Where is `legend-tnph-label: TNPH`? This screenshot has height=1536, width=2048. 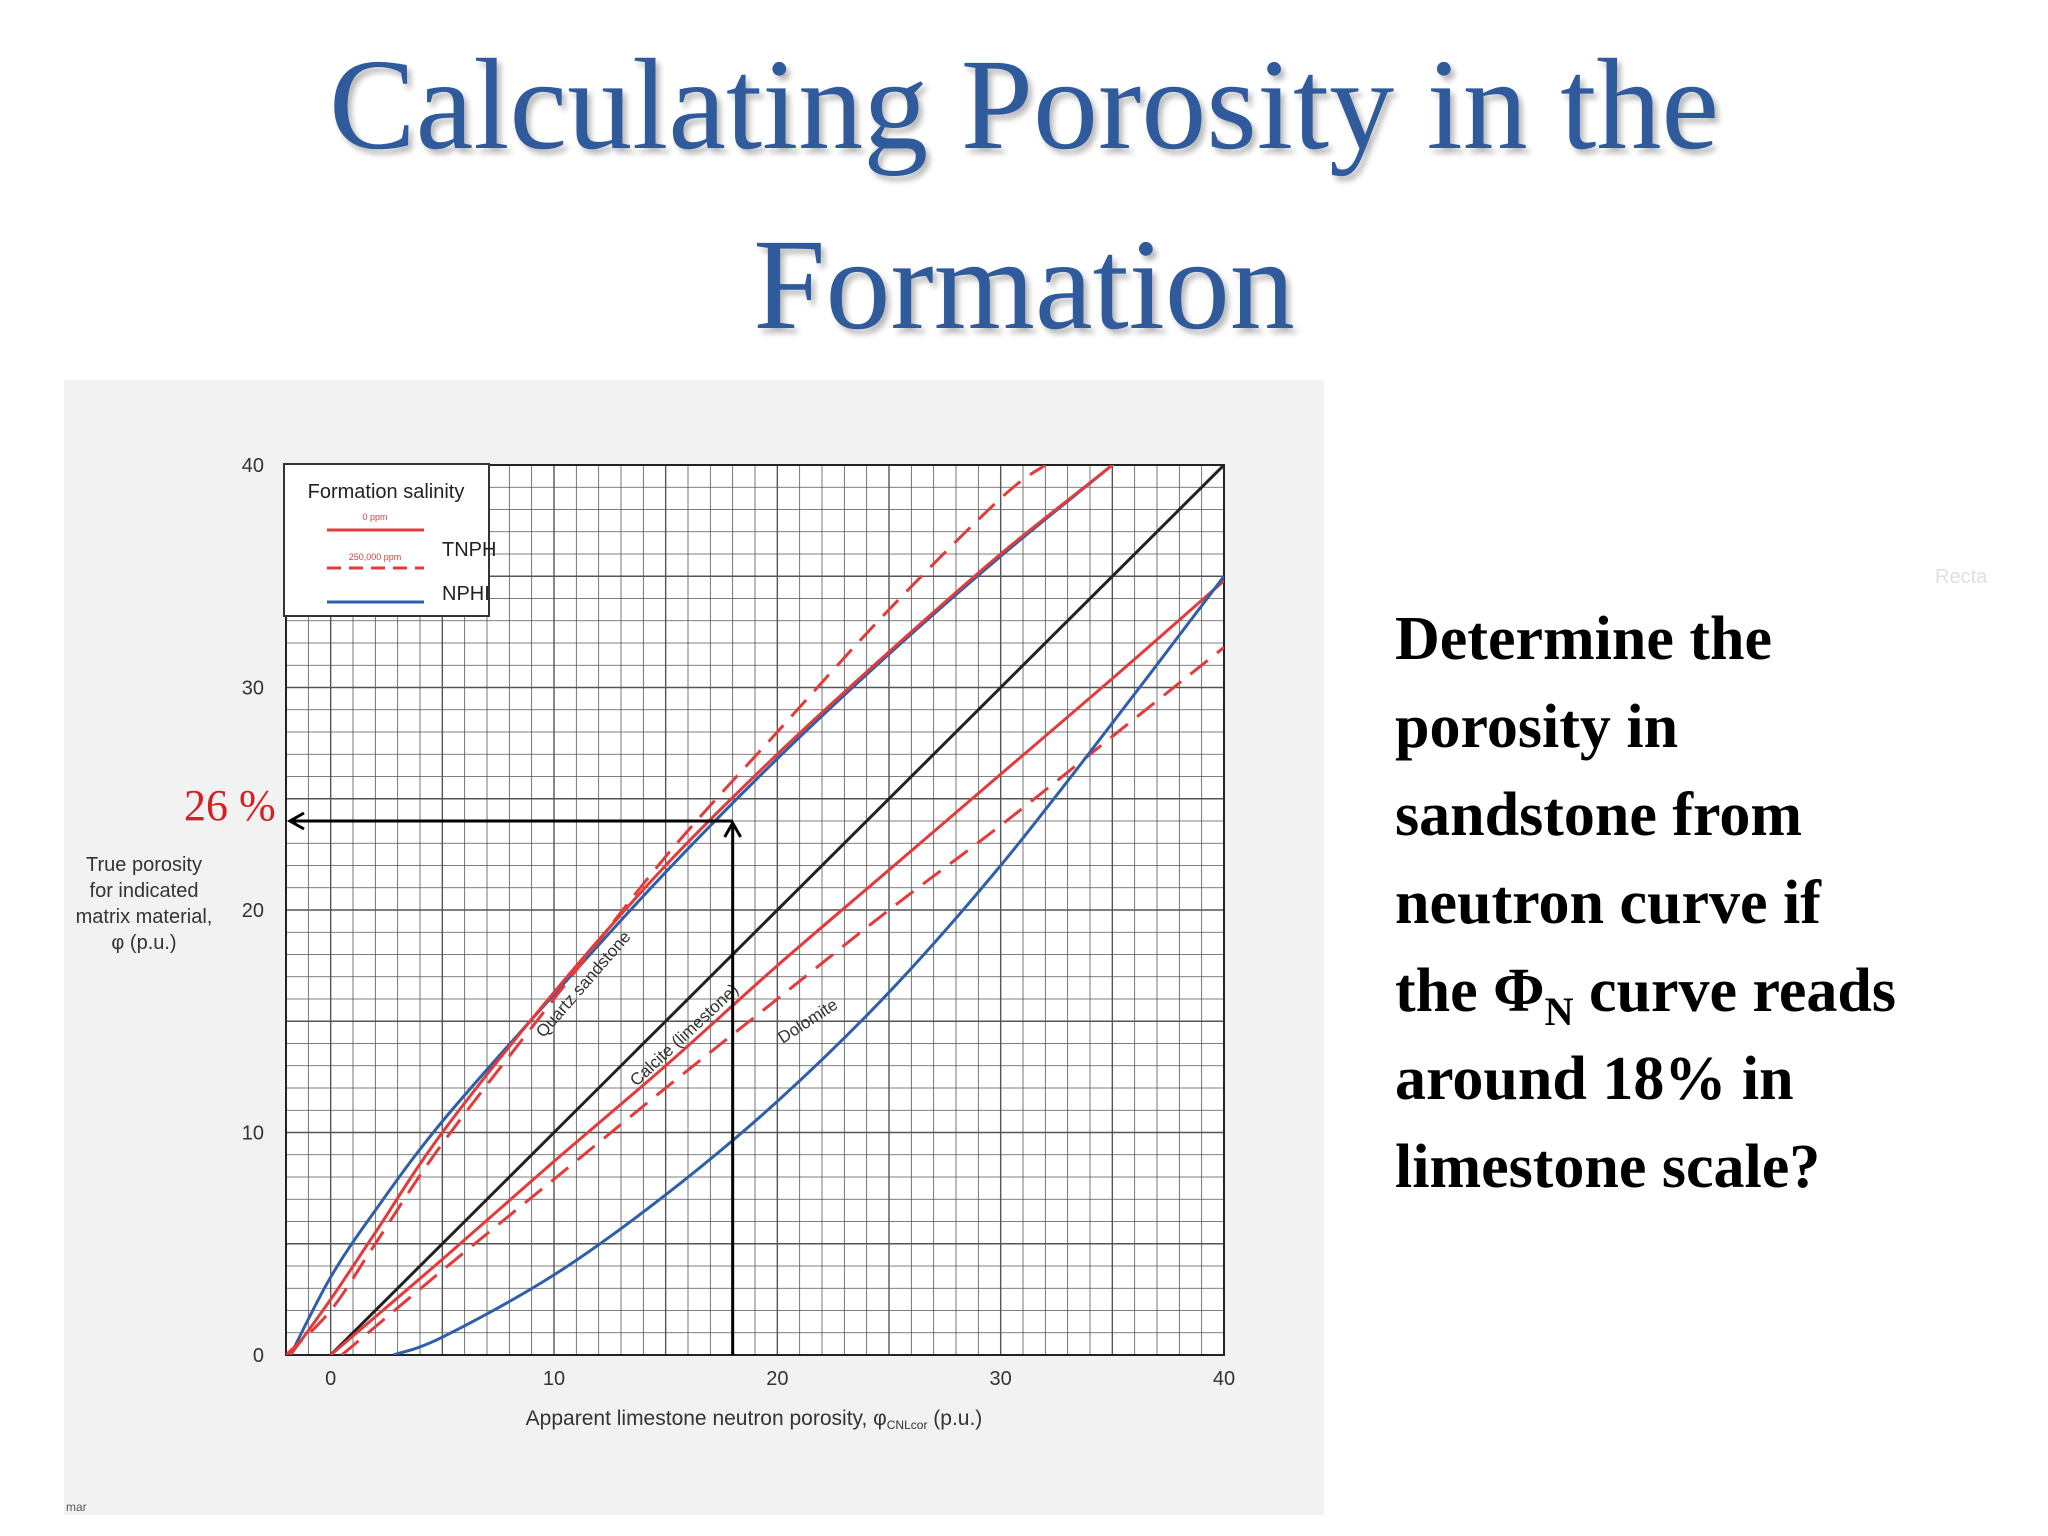
legend-tnph-label: TNPH is located at coordinates (469, 550).